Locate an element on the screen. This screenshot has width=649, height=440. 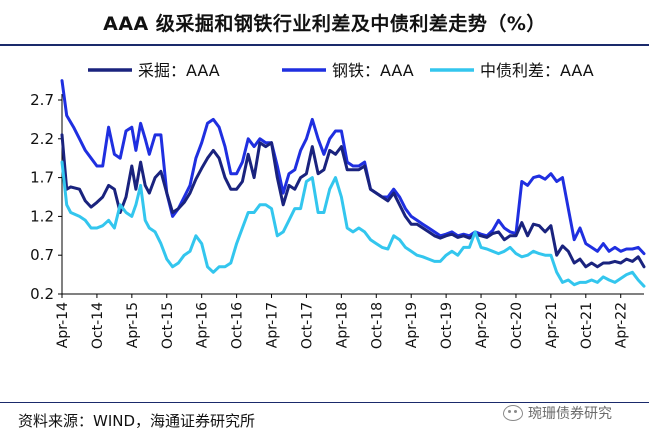
watermark-text: 琬珊债券研究 is located at coordinates (570, 414).